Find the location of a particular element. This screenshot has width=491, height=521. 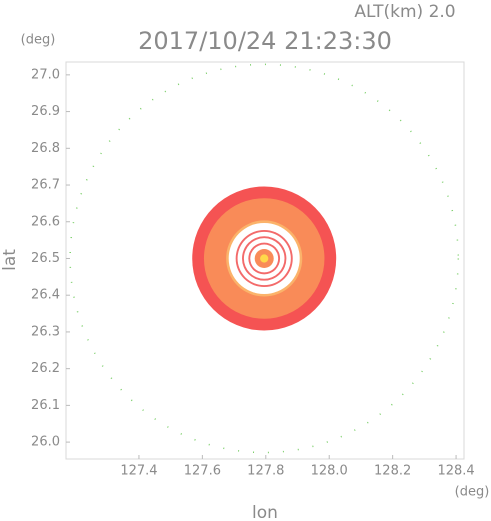

x-tick-label: 127.8 is located at coordinates (265, 471).